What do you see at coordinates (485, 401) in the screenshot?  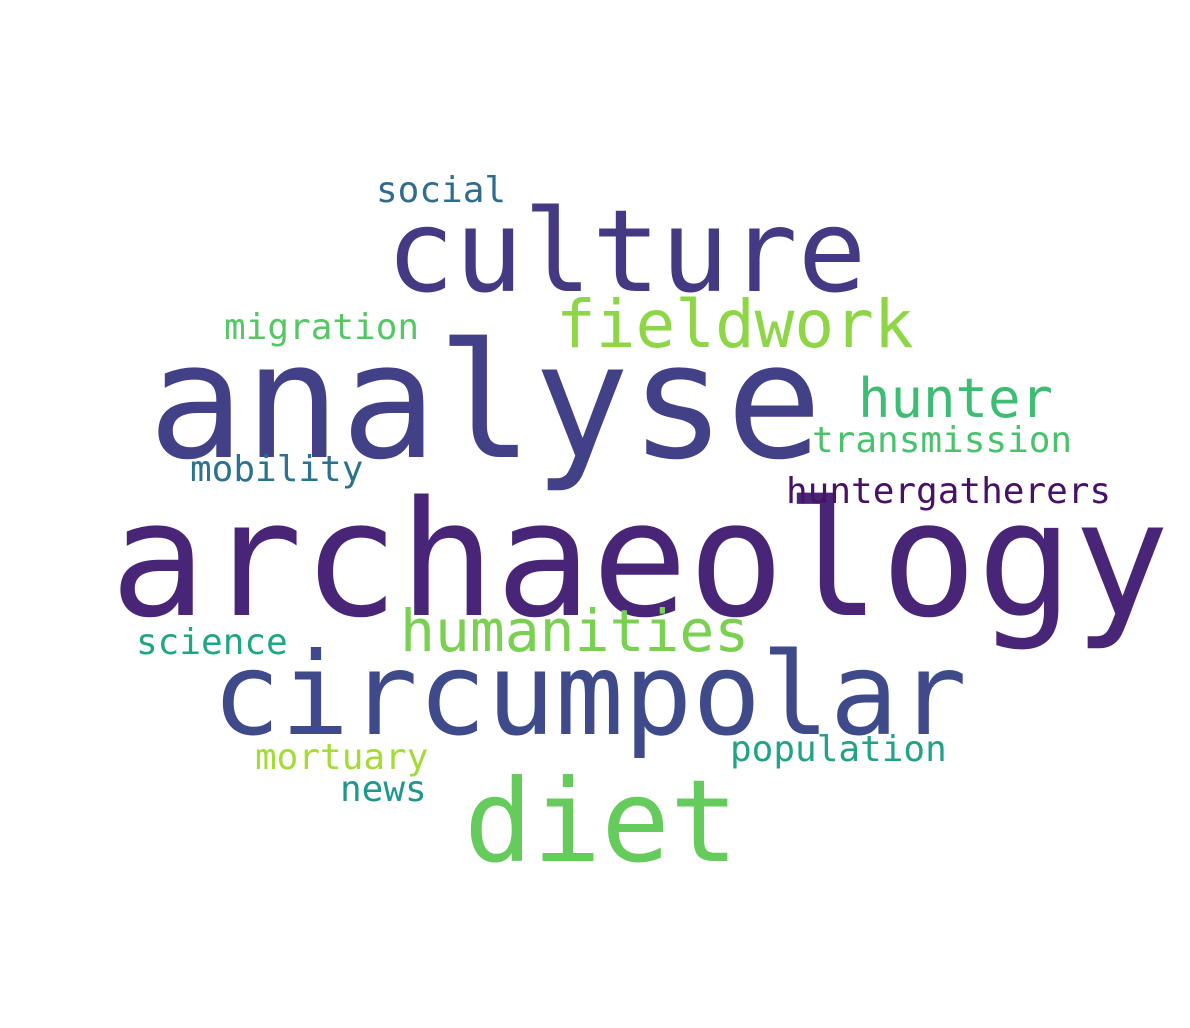 I see `word-analyse: analyse` at bounding box center [485, 401].